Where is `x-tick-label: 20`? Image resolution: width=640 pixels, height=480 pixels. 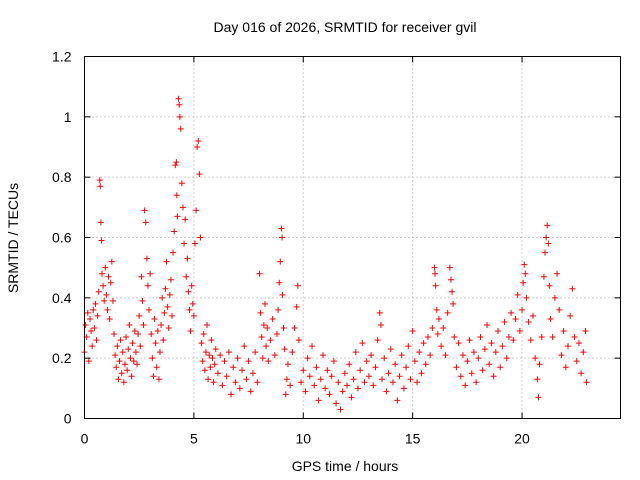
x-tick-label: 20 is located at coordinates (522, 439).